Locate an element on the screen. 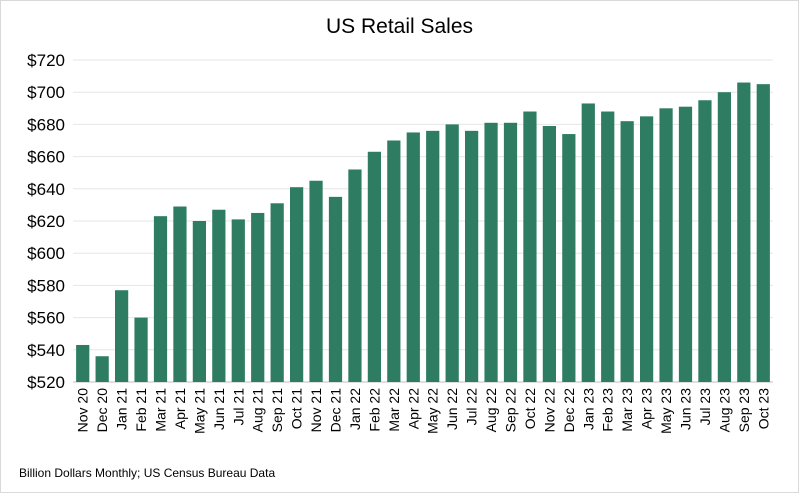  x-tick-label: Mar 22 is located at coordinates (394, 410).